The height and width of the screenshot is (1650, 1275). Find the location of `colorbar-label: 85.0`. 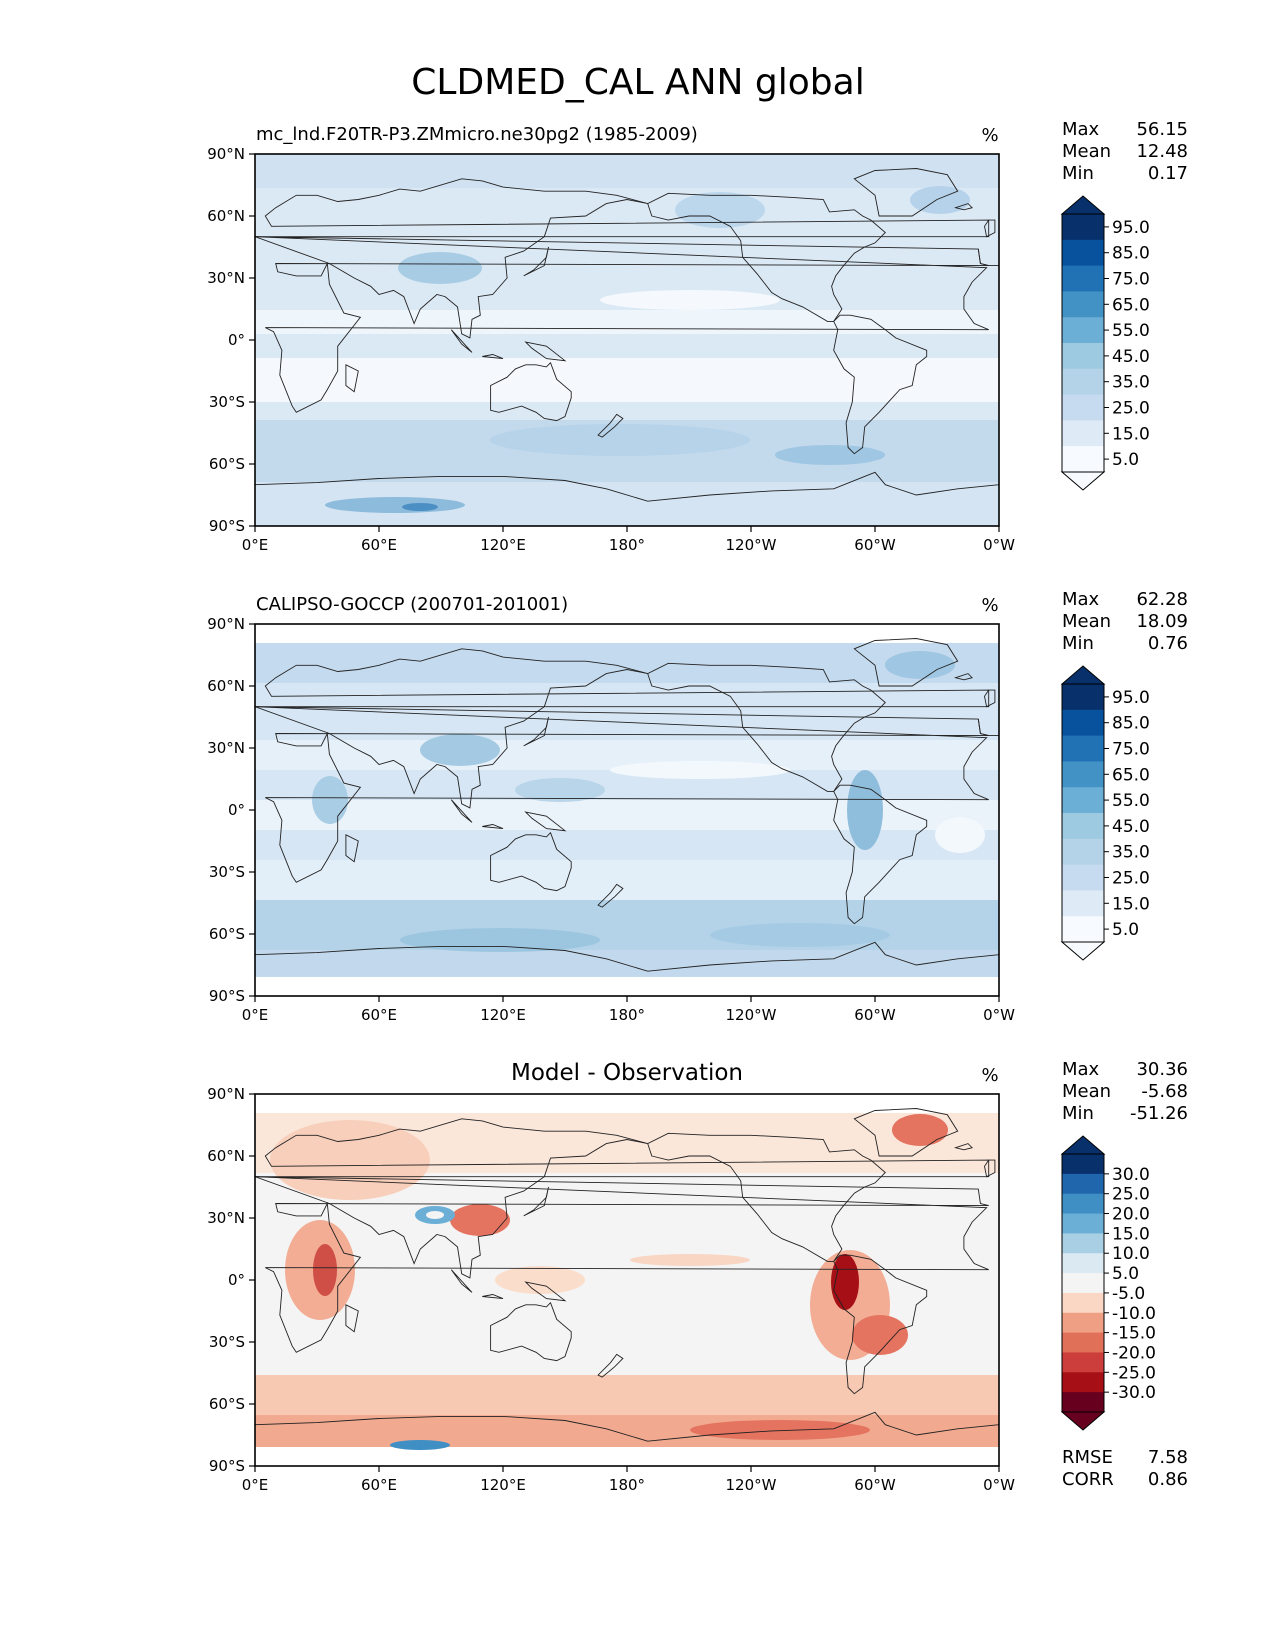

colorbar-label: 85.0 is located at coordinates (1131, 254).